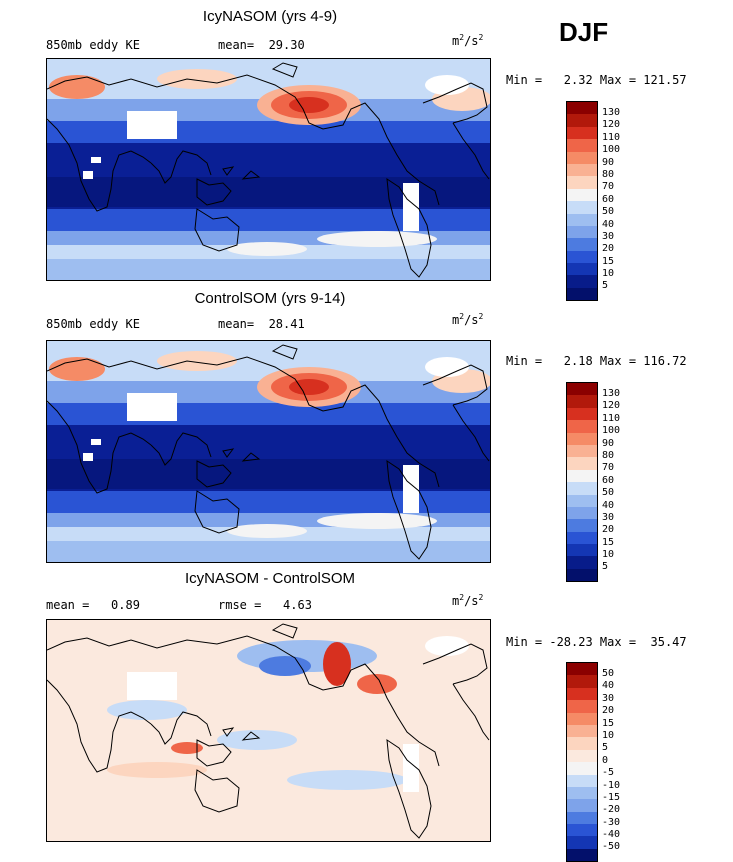  Describe the element at coordinates (608, 468) in the screenshot. I see `colorbar-tick-label: 70` at that location.